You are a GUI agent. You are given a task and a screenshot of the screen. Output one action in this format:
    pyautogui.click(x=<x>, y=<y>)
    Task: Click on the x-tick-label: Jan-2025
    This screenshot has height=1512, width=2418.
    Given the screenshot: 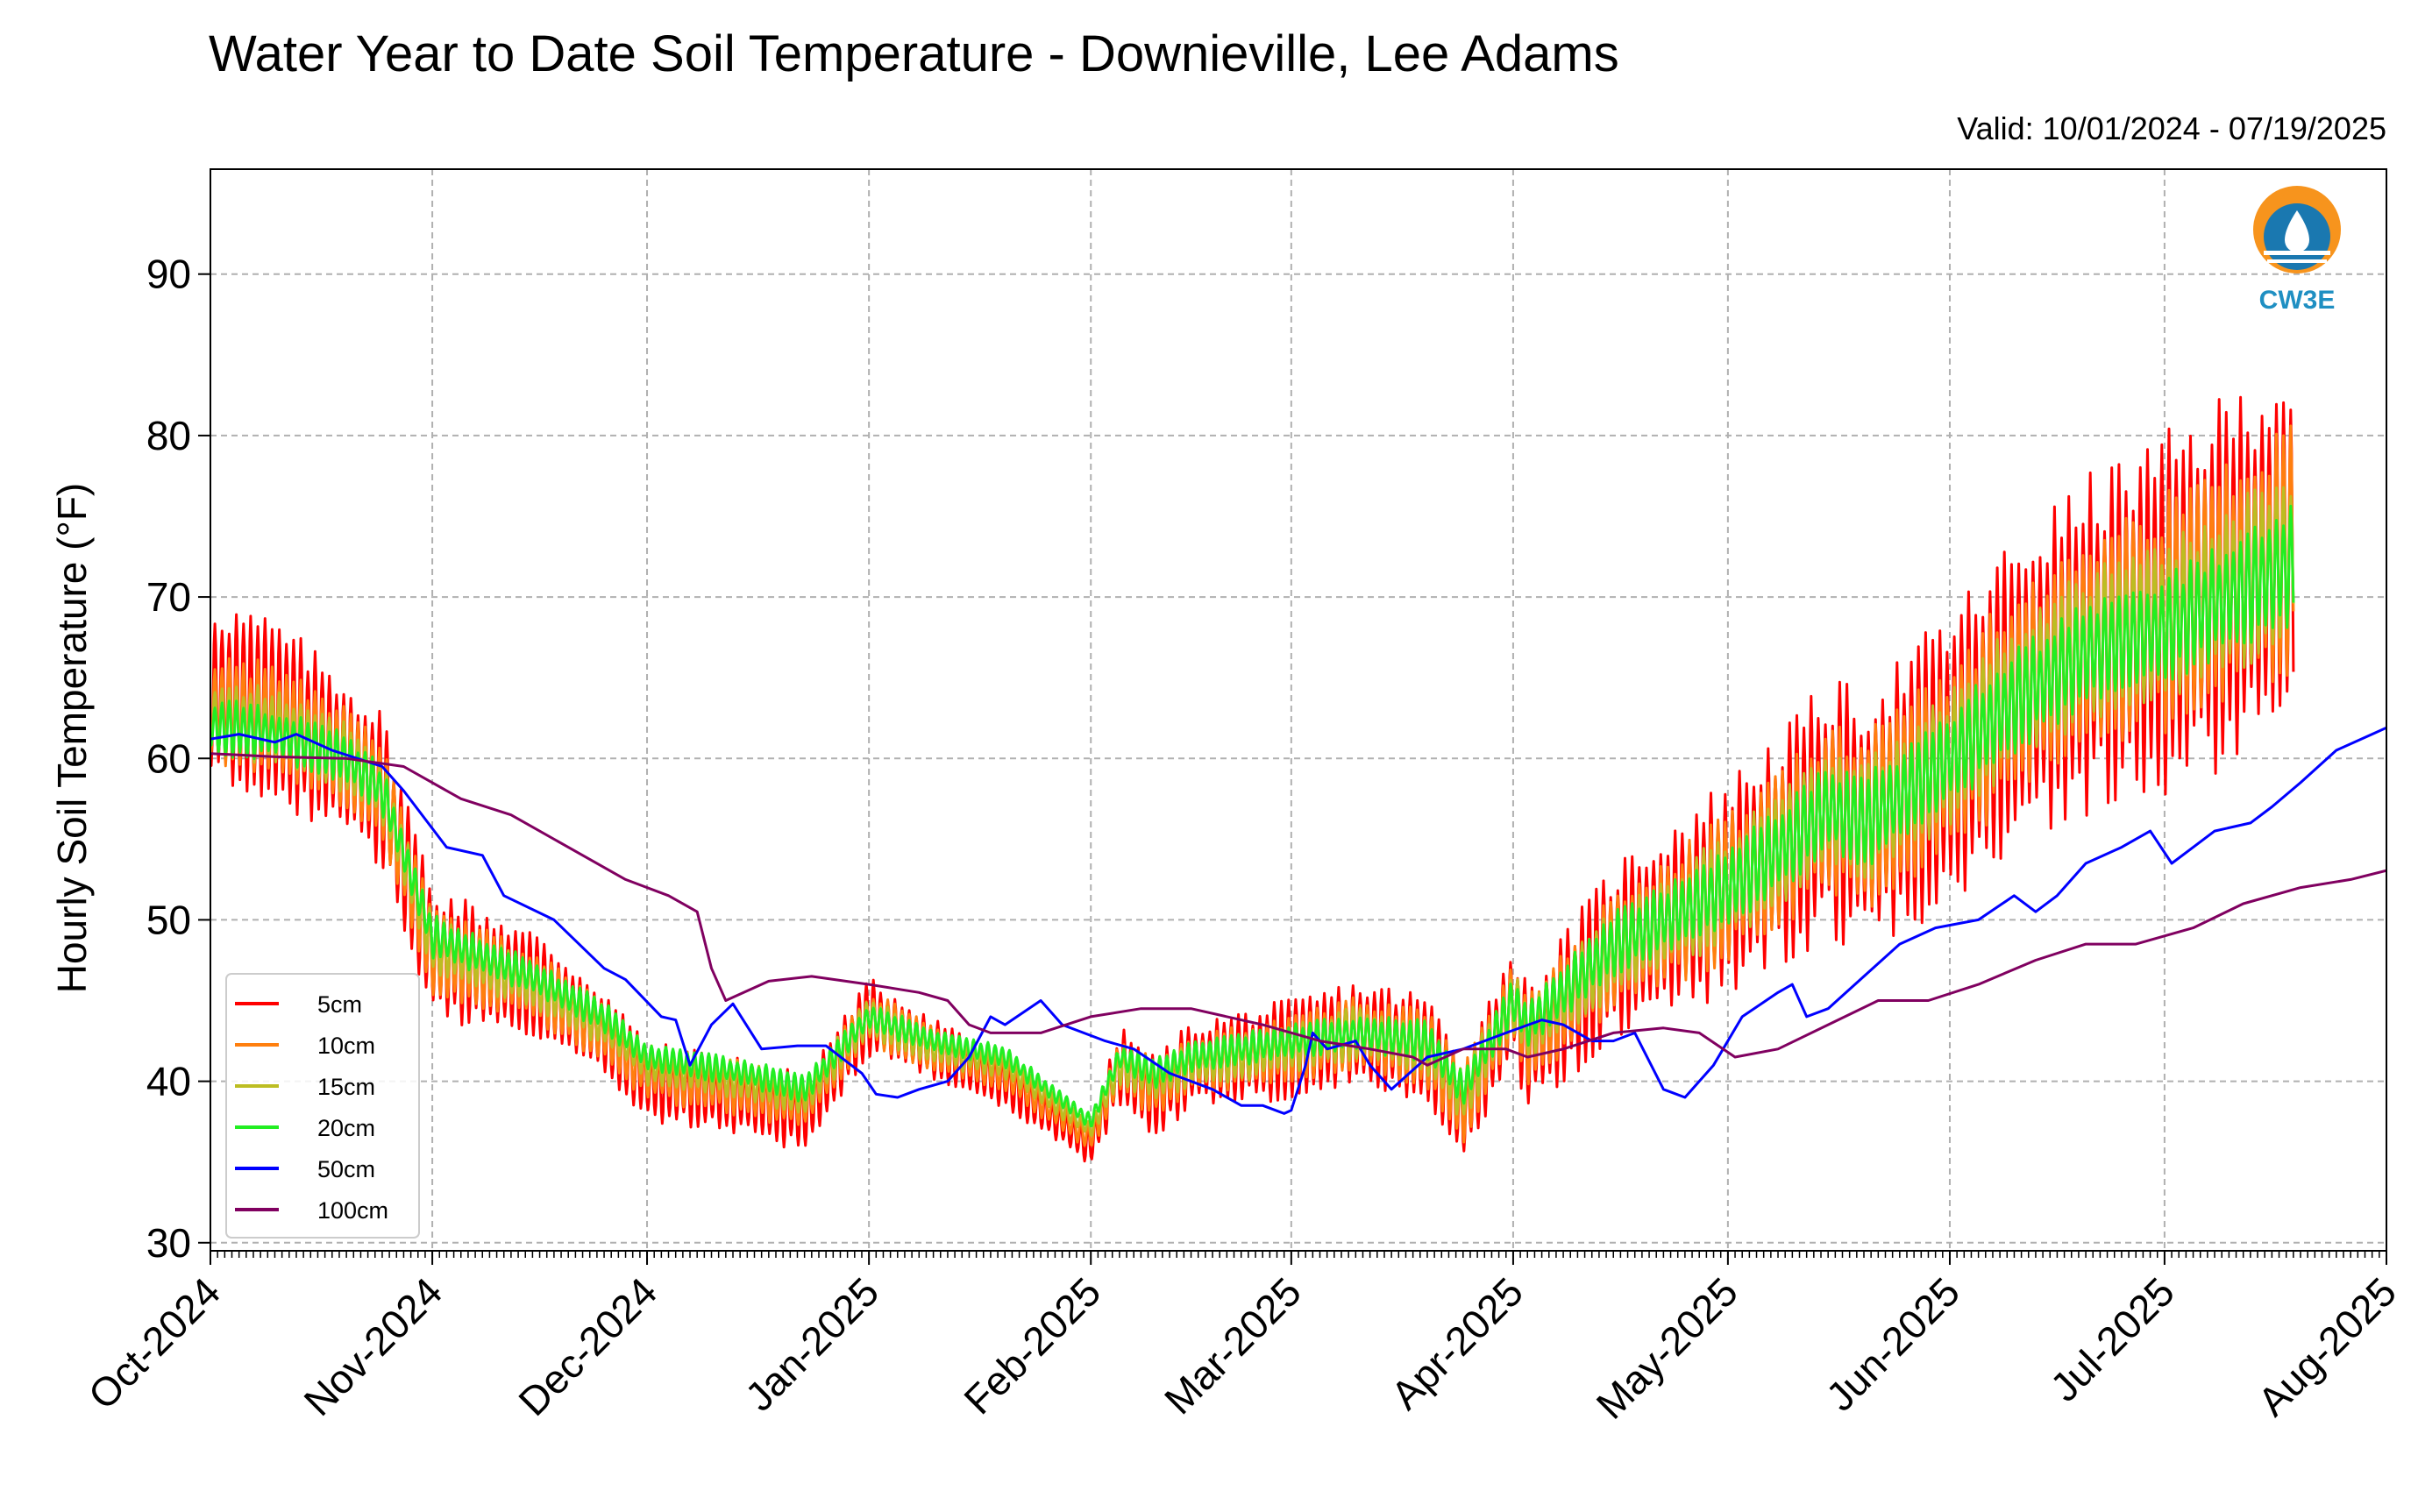 What is the action you would take?
    pyautogui.click(x=811, y=1343)
    